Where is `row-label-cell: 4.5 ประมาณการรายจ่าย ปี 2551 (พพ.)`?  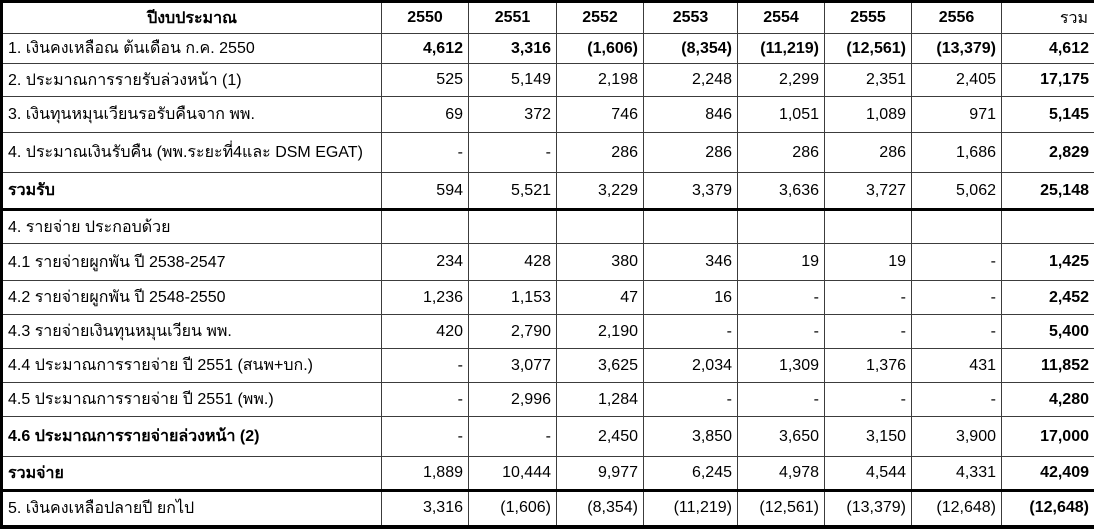 row-label-cell: 4.5 ประมาณการรายจ่าย ปี 2551 (พพ.) is located at coordinates (192, 400).